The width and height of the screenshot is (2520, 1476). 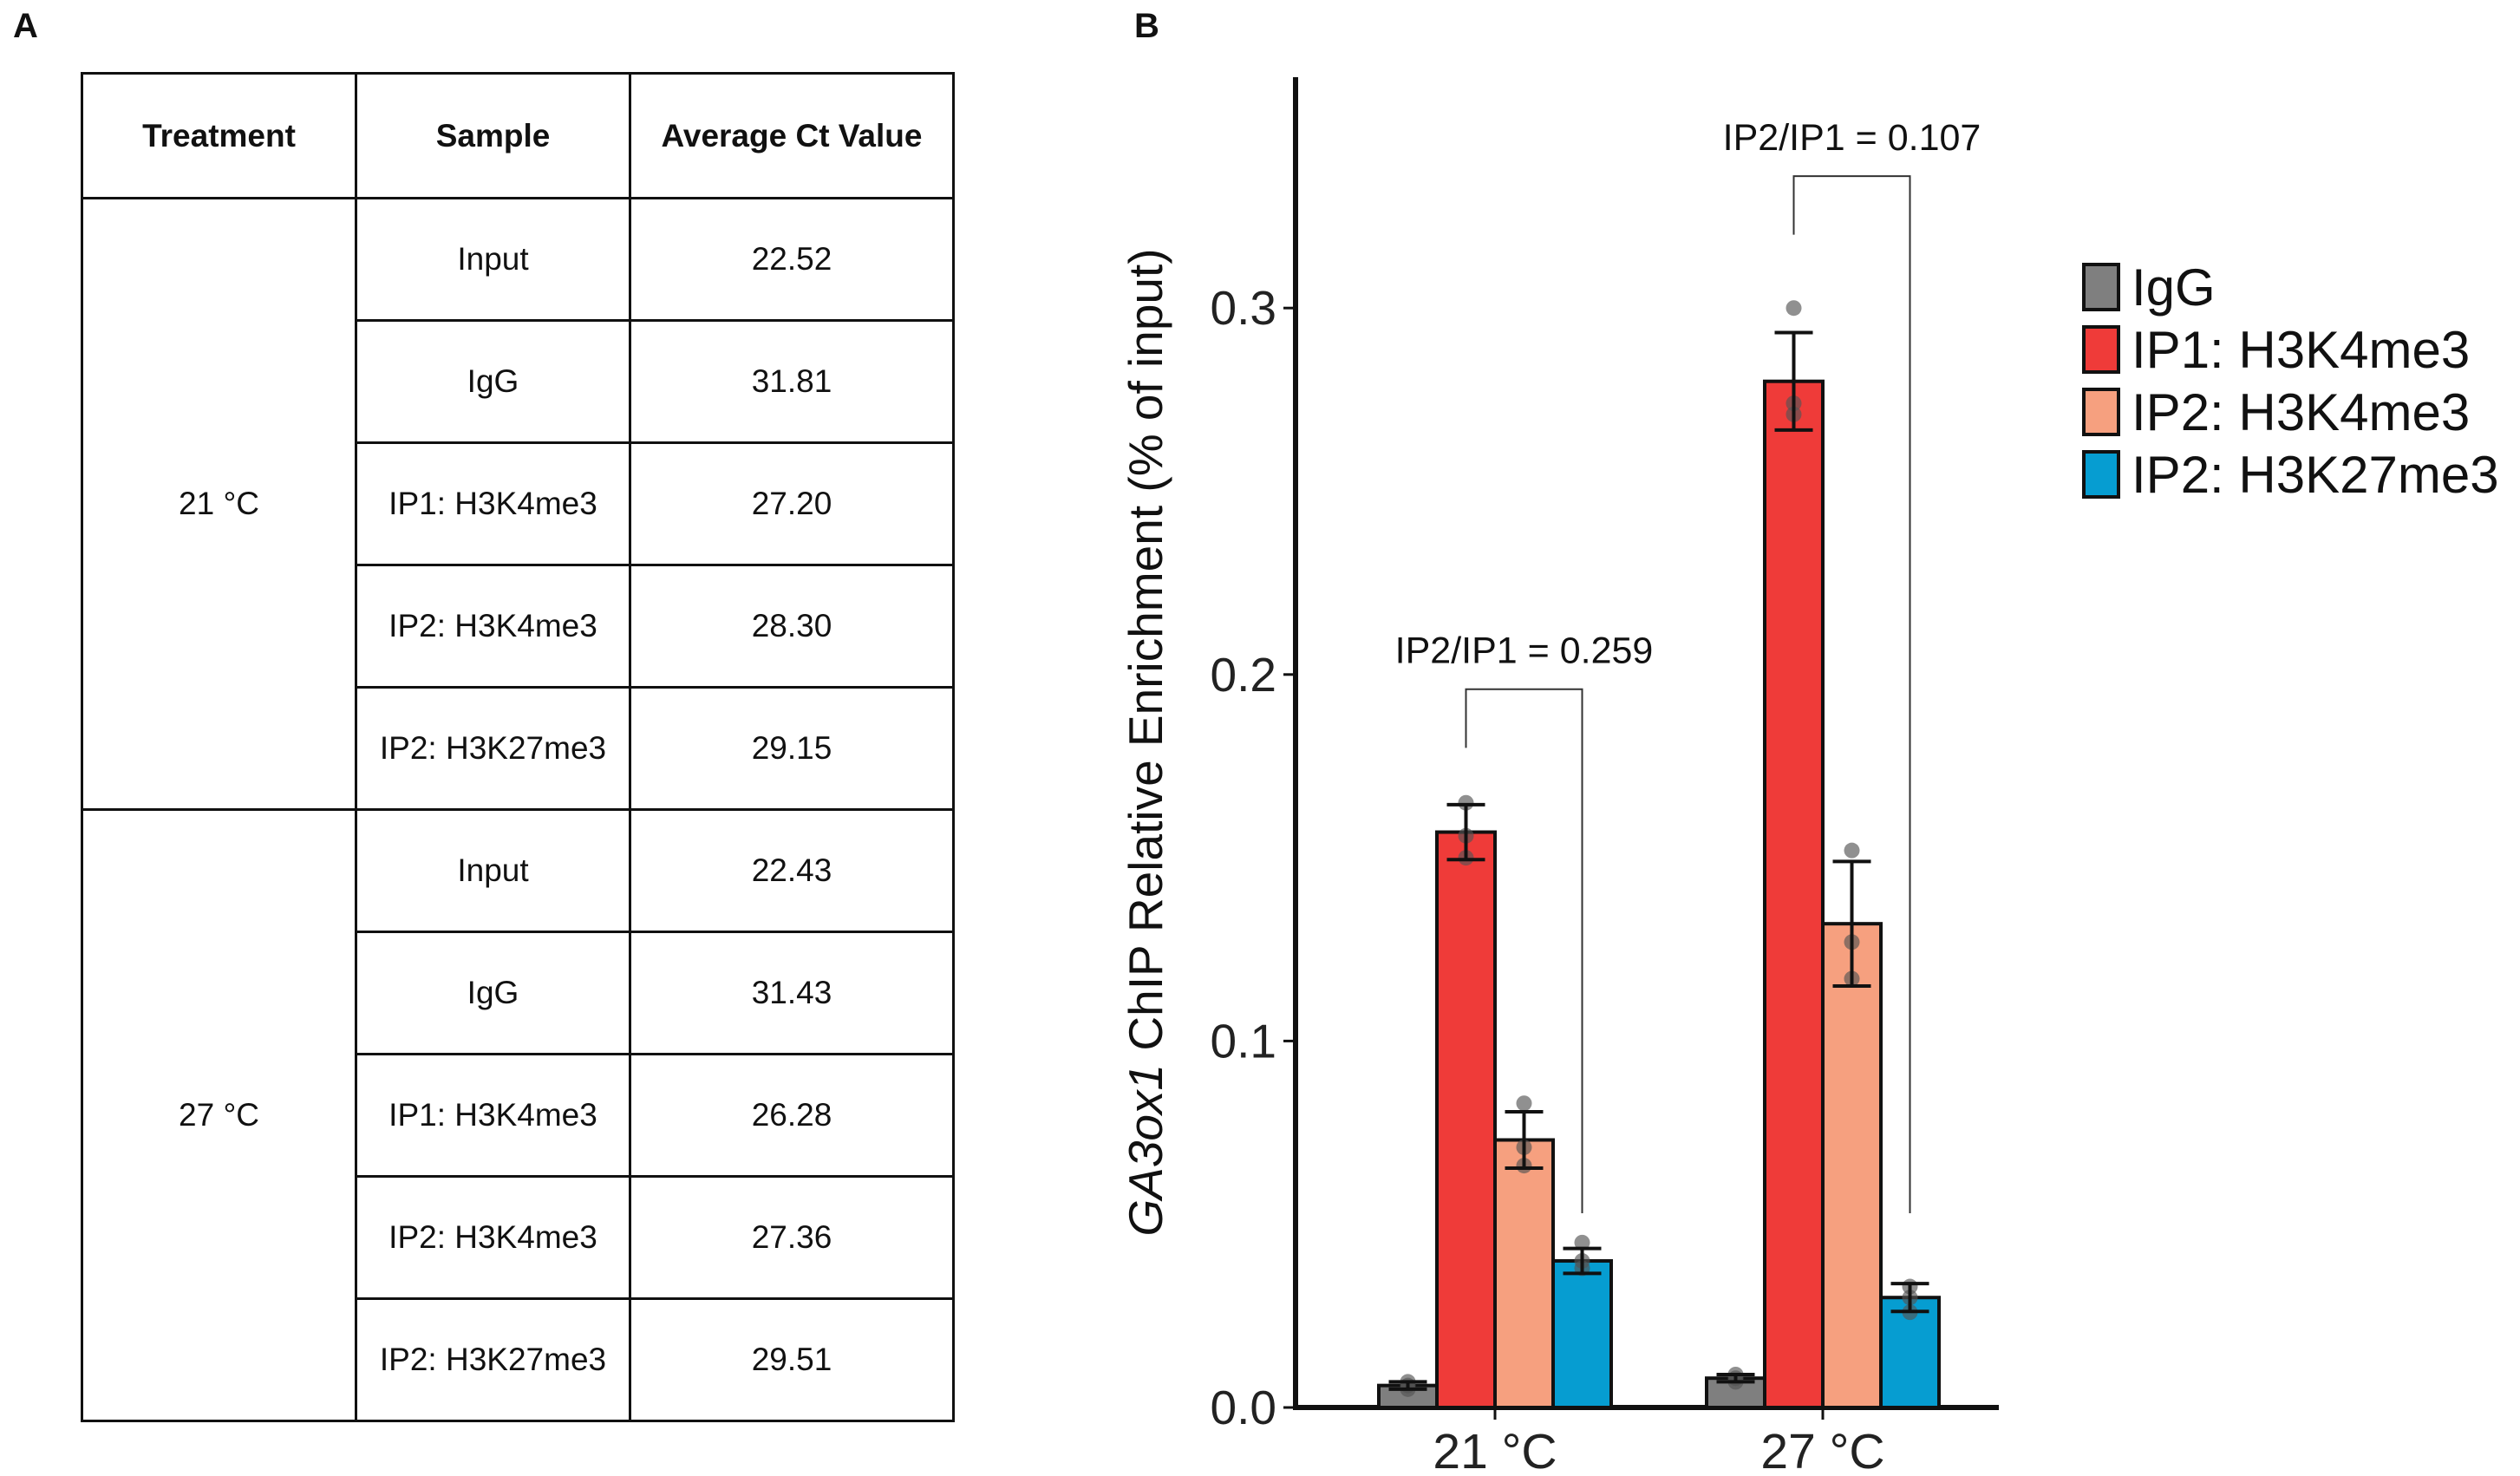 What do you see at coordinates (1822, 1450) in the screenshot?
I see `x-tick-label: 27 °C` at bounding box center [1822, 1450].